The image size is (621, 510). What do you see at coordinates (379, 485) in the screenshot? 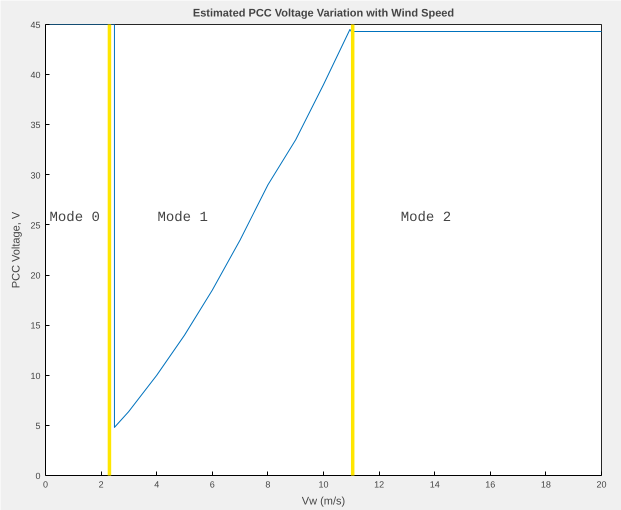
I see `x-tick-label: 12` at bounding box center [379, 485].